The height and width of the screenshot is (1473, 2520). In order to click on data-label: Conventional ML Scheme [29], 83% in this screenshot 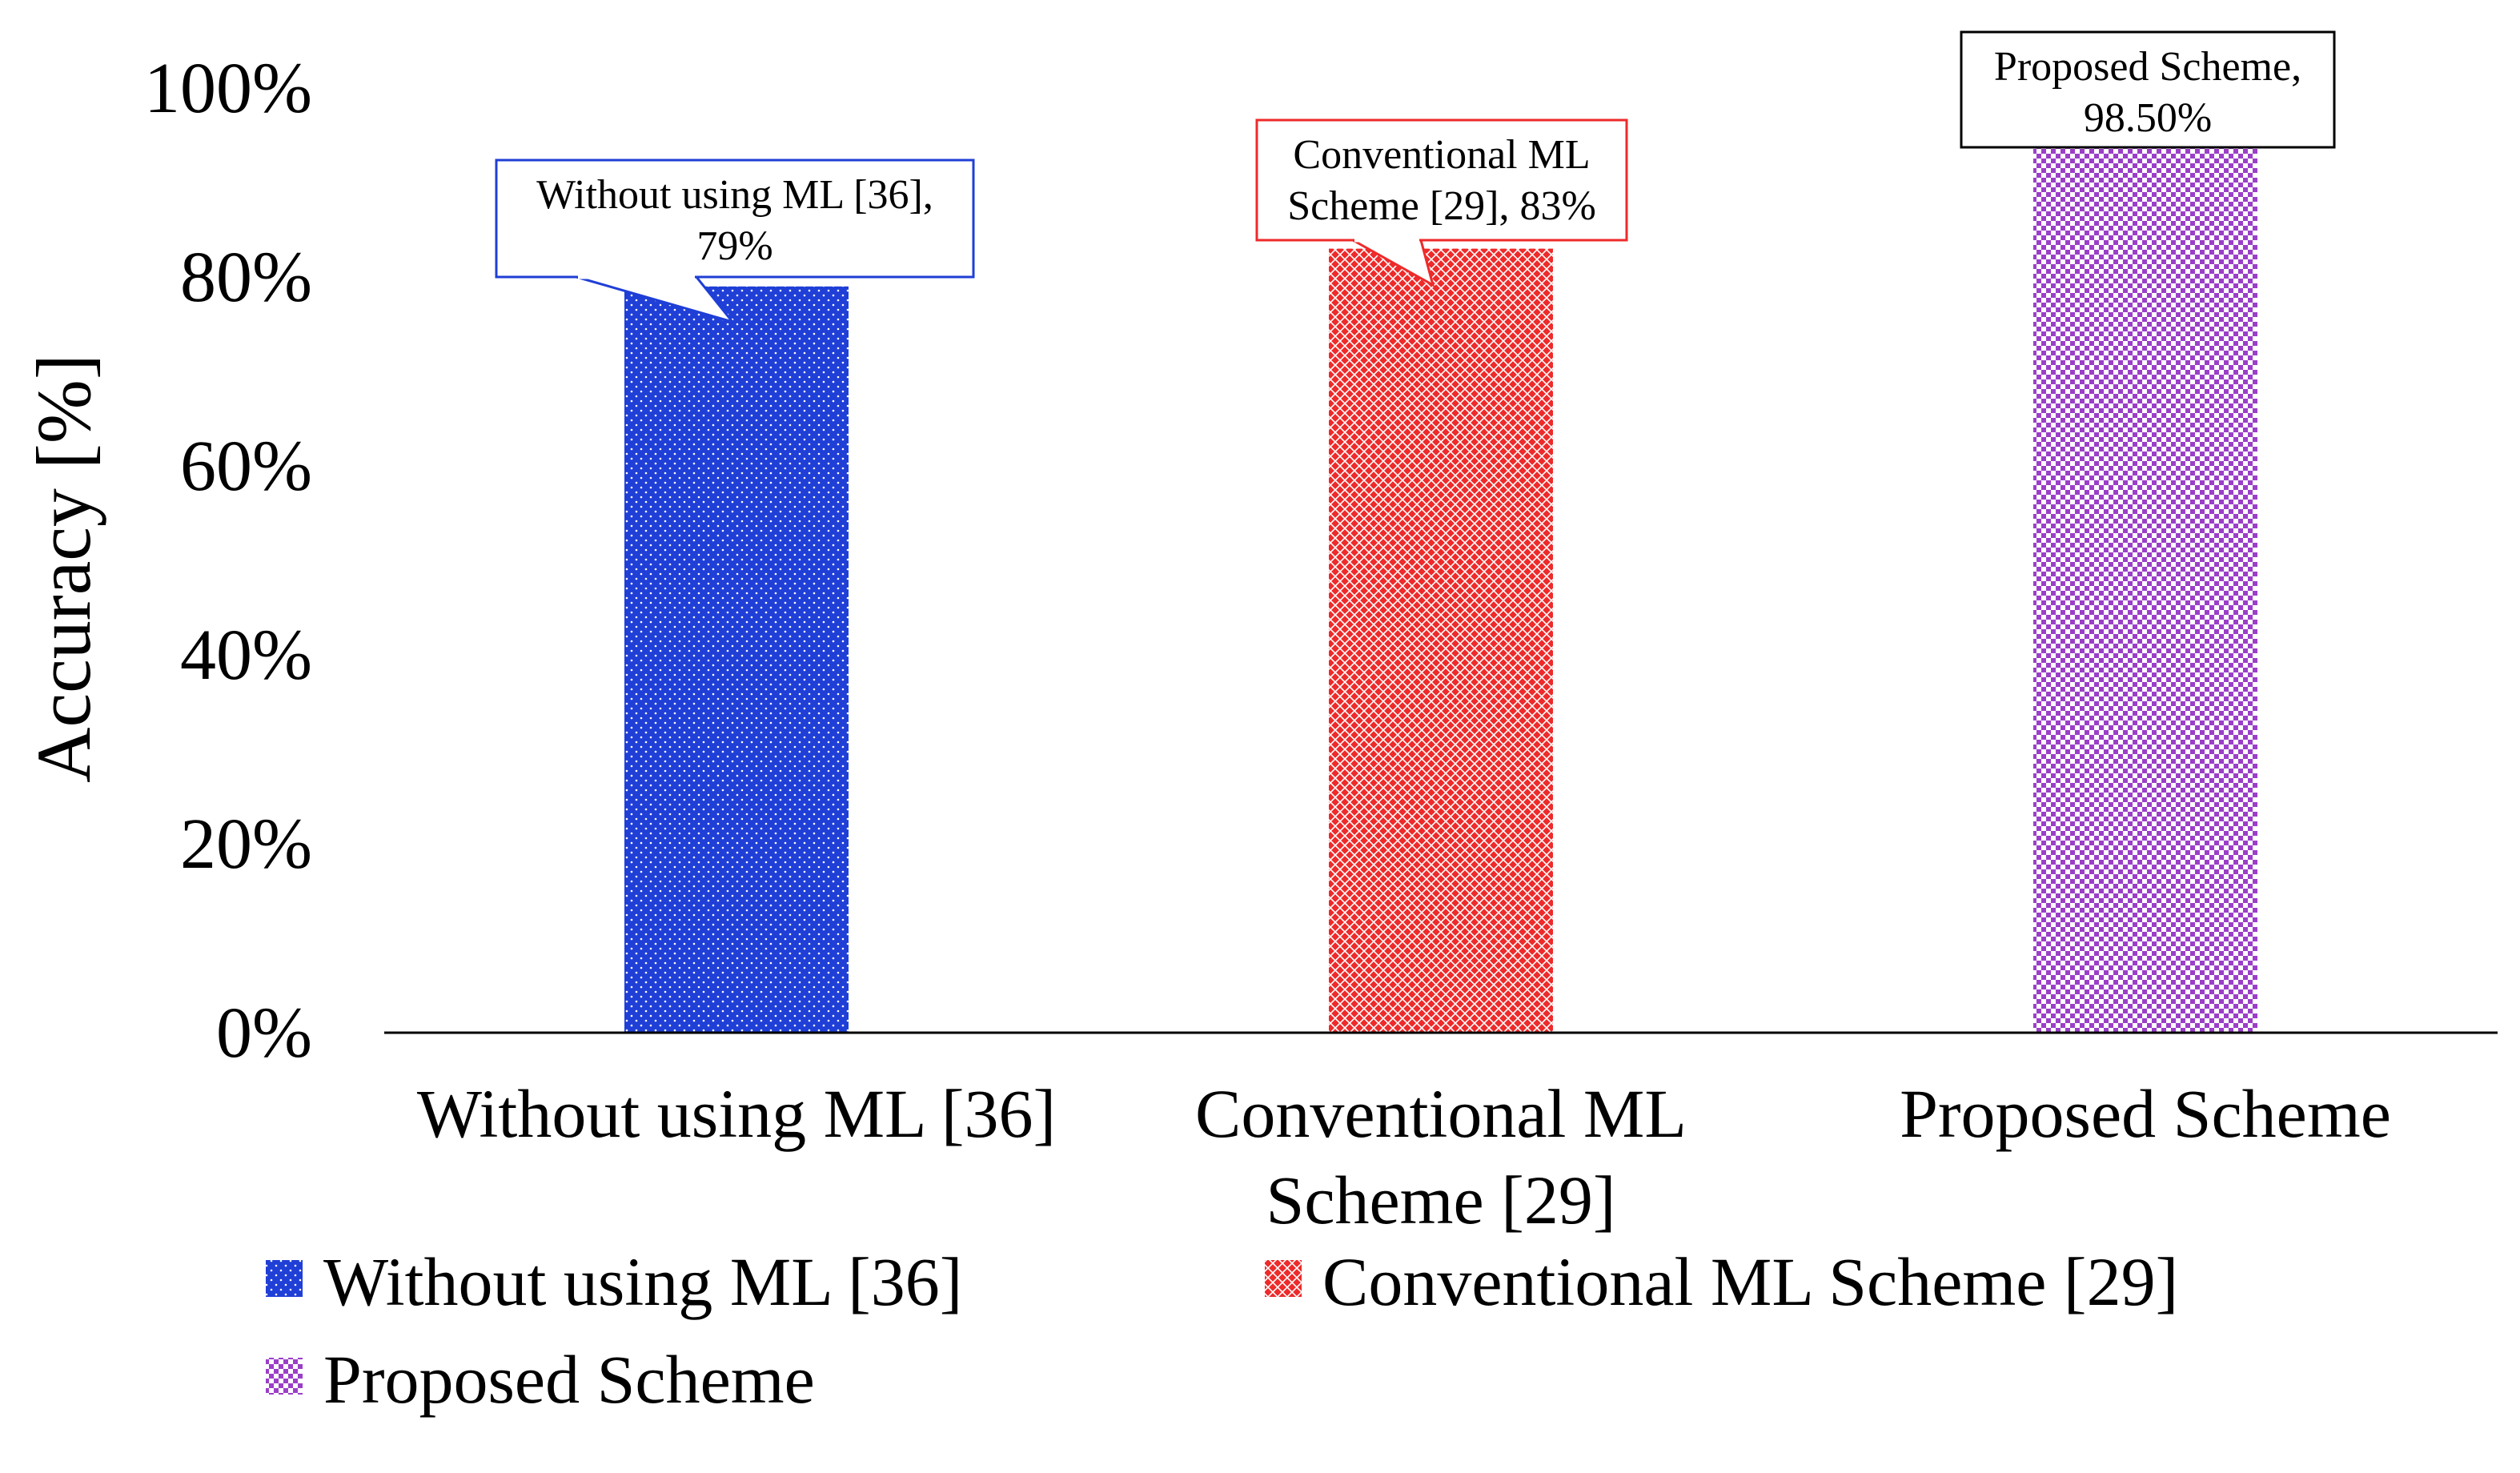, I will do `click(1441, 180)`.